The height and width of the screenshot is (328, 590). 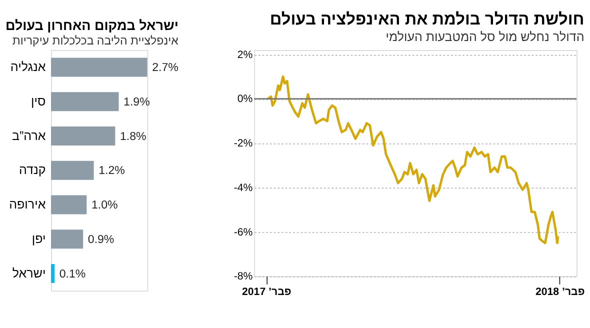 I want to click on data-label: 1.0%, so click(x=104, y=206).